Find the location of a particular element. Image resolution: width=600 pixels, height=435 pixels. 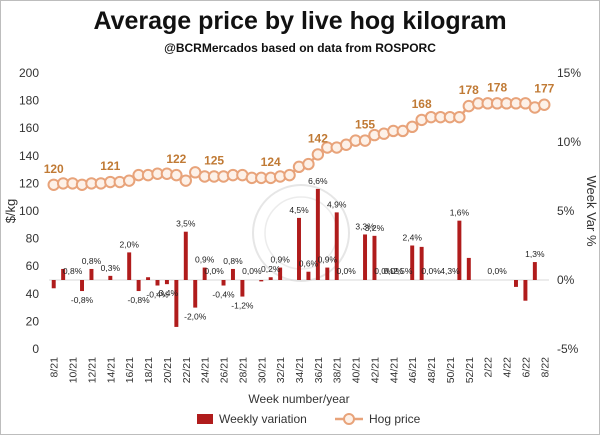

bar-data-label: -2,0% is located at coordinates (195, 317).